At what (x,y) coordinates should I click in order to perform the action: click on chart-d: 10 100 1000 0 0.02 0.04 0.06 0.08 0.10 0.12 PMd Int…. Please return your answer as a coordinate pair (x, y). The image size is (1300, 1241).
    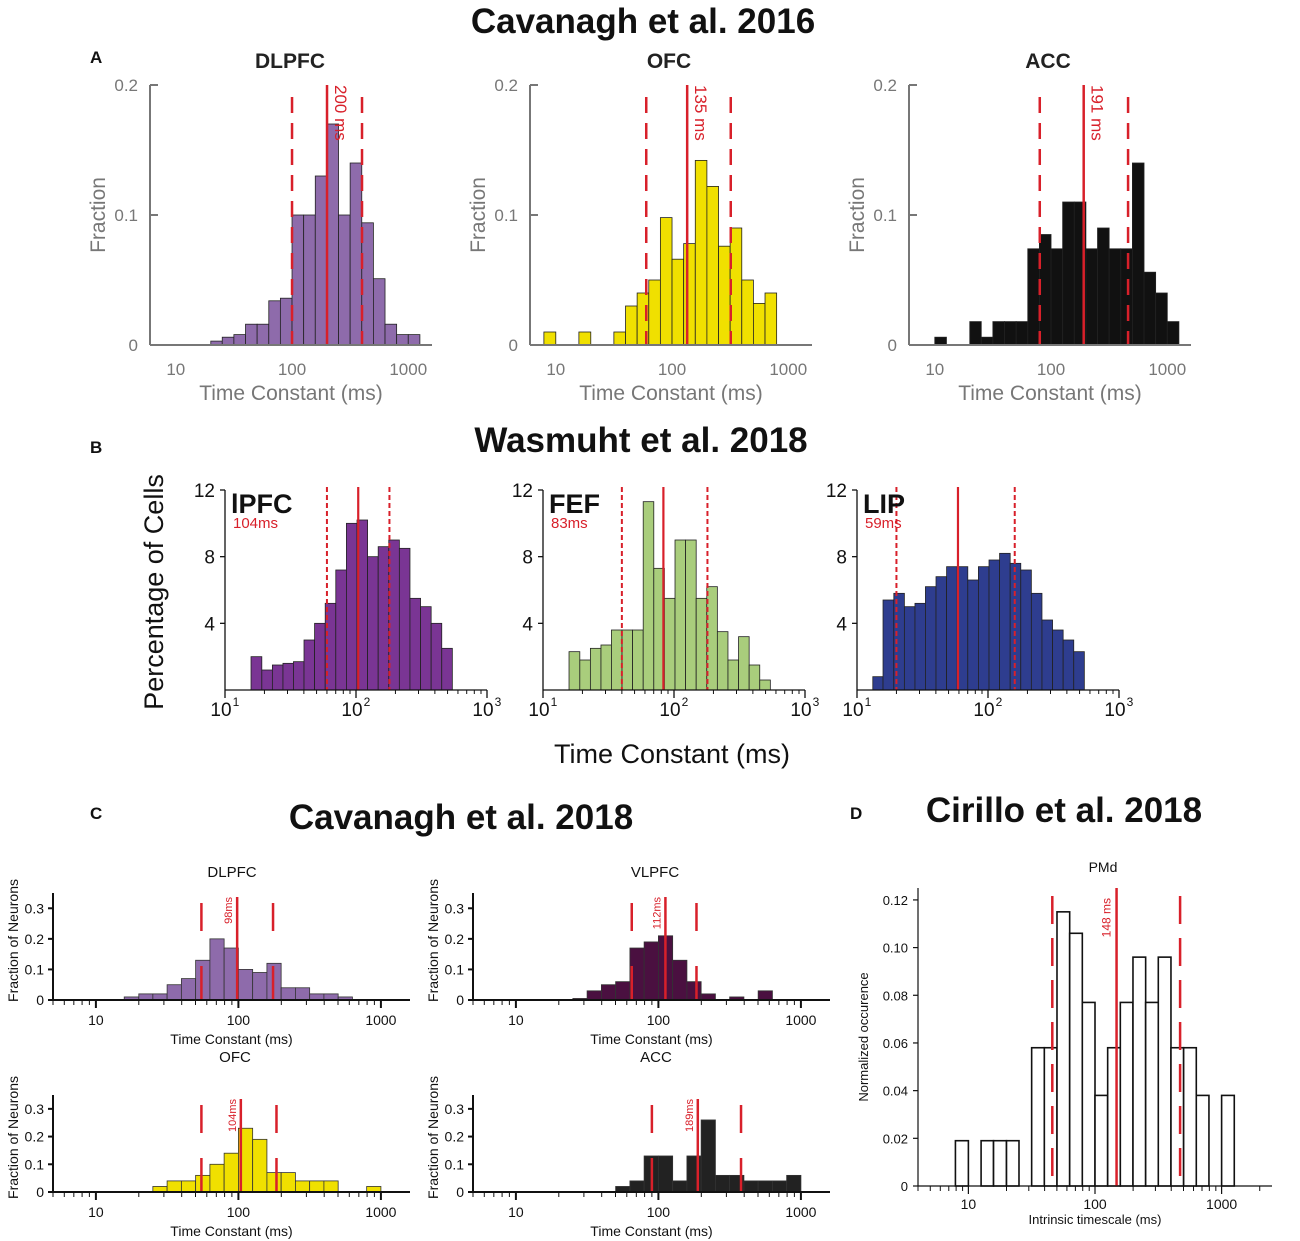
    Looking at the image, I should click on (1064, 1043).